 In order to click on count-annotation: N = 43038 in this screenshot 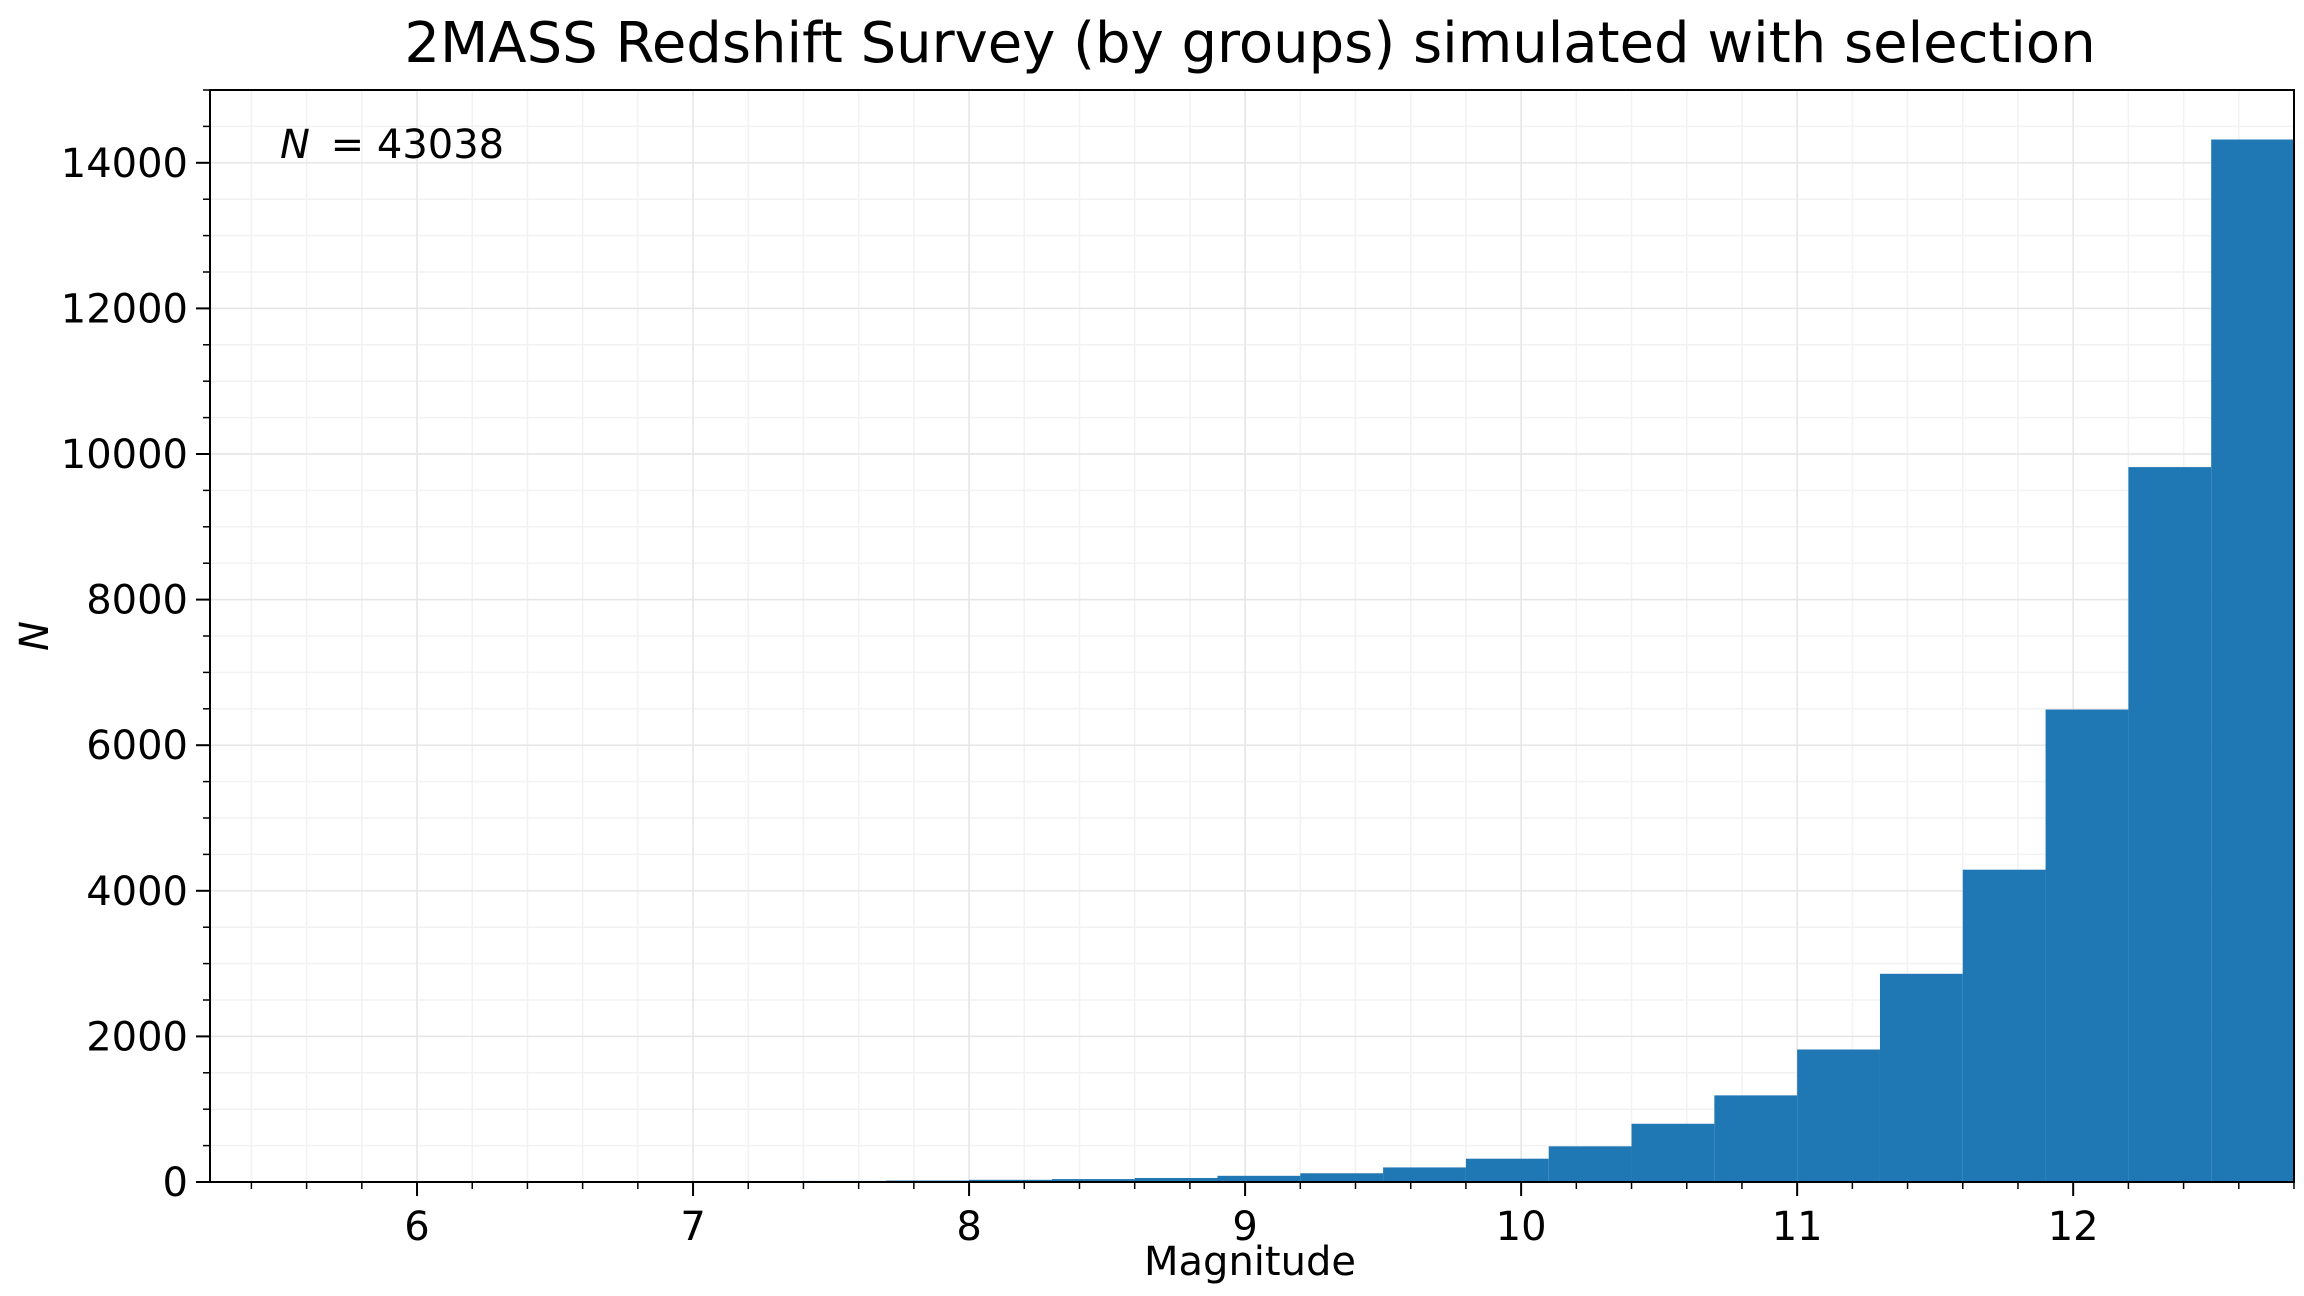, I will do `click(392, 145)`.